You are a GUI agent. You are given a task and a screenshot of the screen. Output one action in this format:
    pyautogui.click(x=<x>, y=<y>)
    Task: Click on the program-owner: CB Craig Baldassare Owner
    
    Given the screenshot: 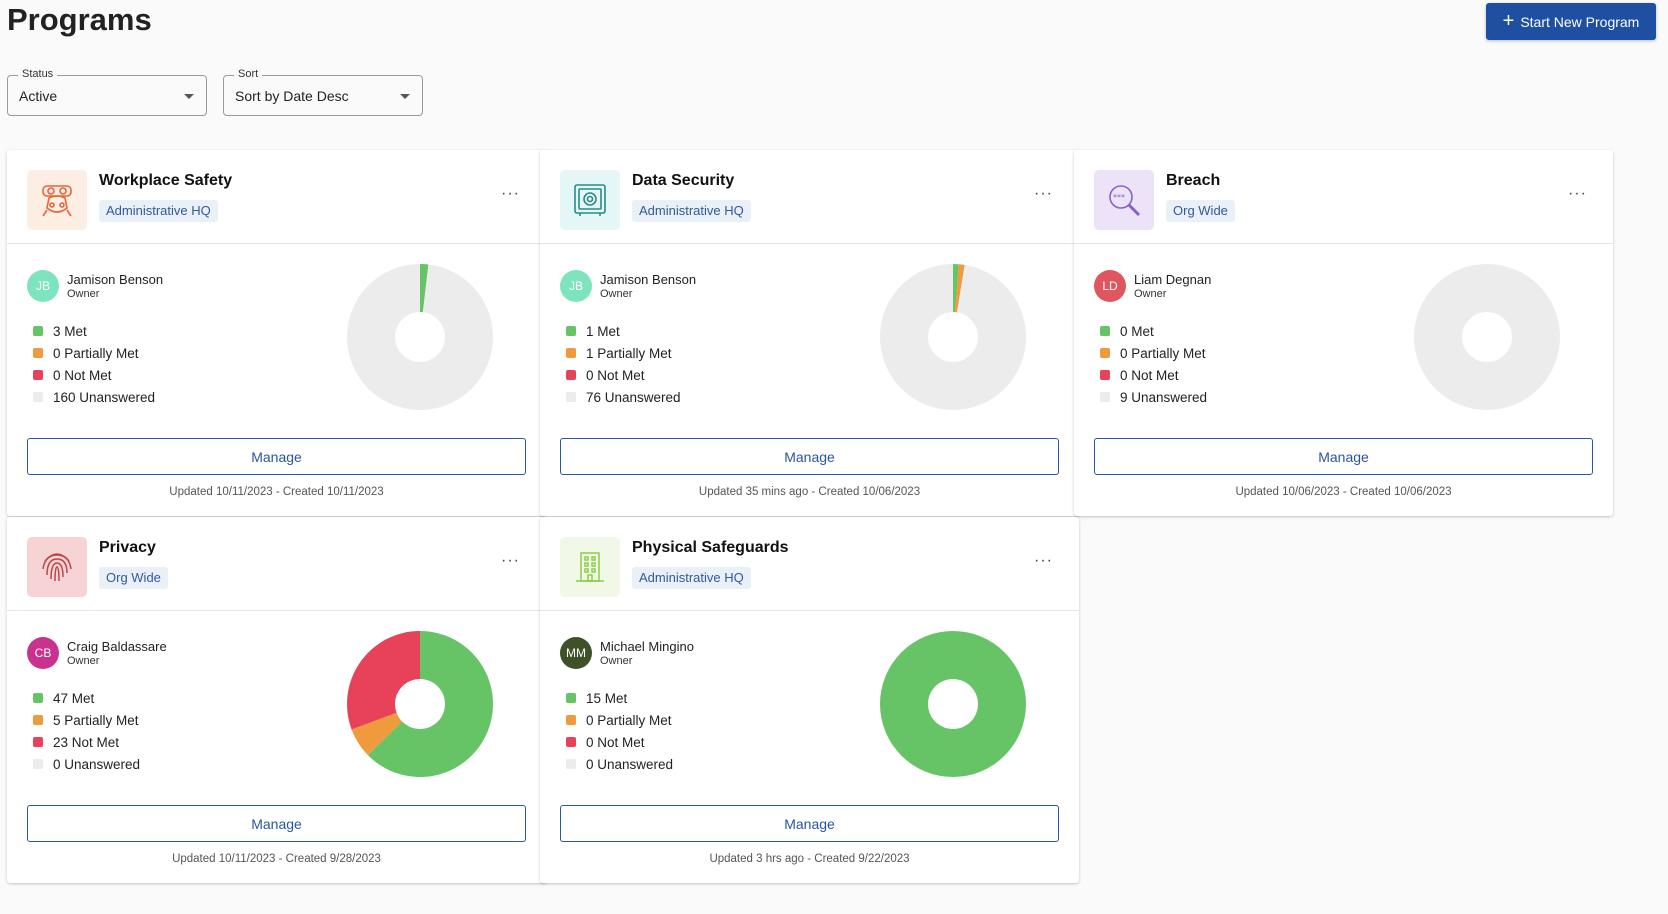 What is the action you would take?
    pyautogui.click(x=97, y=653)
    